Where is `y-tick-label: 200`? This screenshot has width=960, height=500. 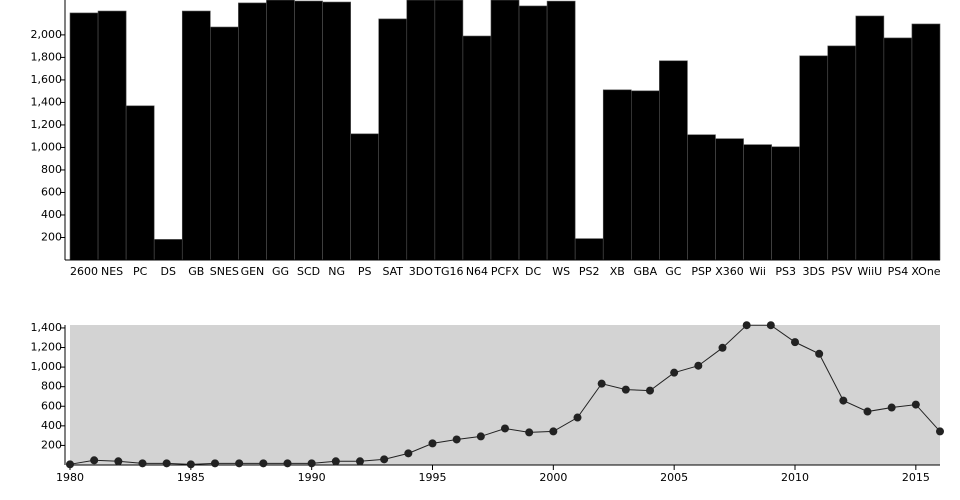 y-tick-label: 200 is located at coordinates (51, 236).